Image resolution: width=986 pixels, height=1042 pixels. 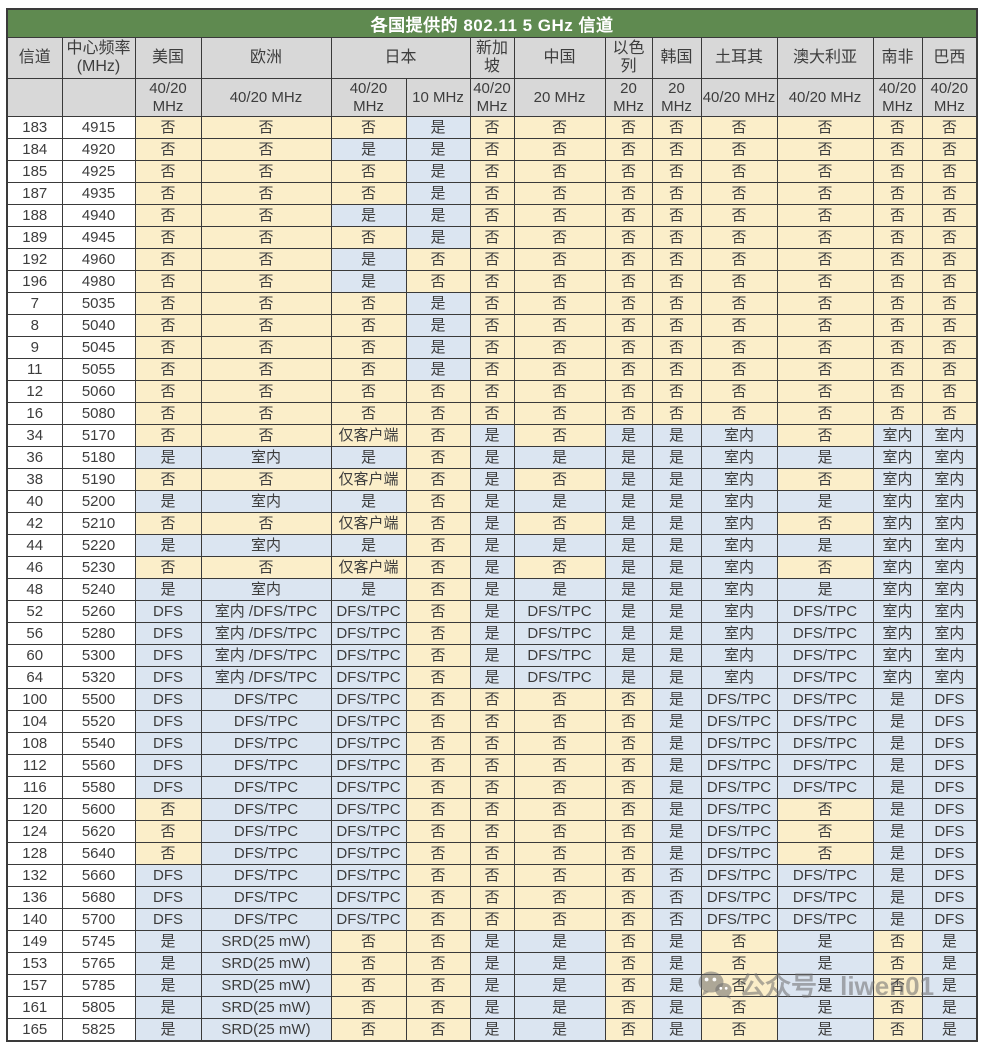 What do you see at coordinates (559, 58) in the screenshot?
I see `country-header: 中国` at bounding box center [559, 58].